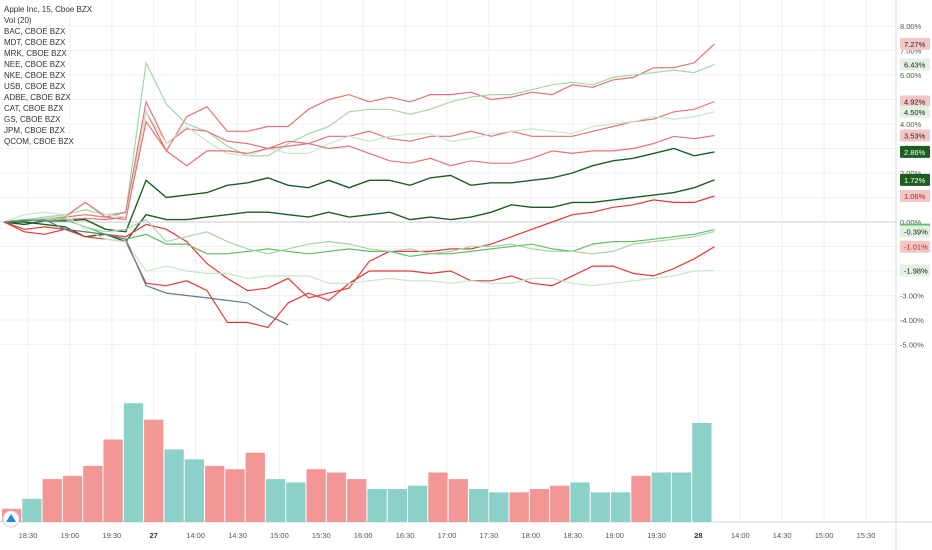  I want to click on legend-item: MDT, CBOE BZX, so click(35, 42).